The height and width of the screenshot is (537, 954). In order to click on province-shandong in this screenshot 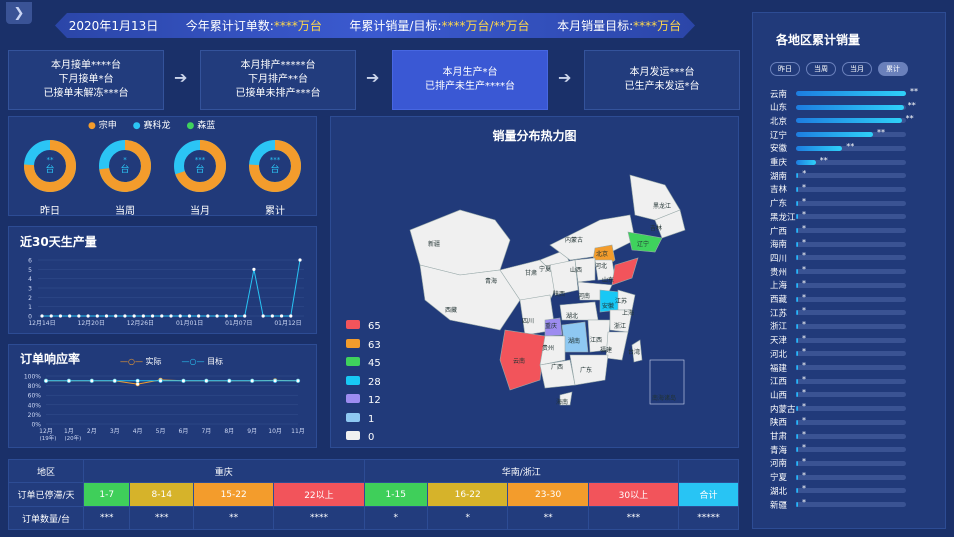, I will do `click(625, 271)`.